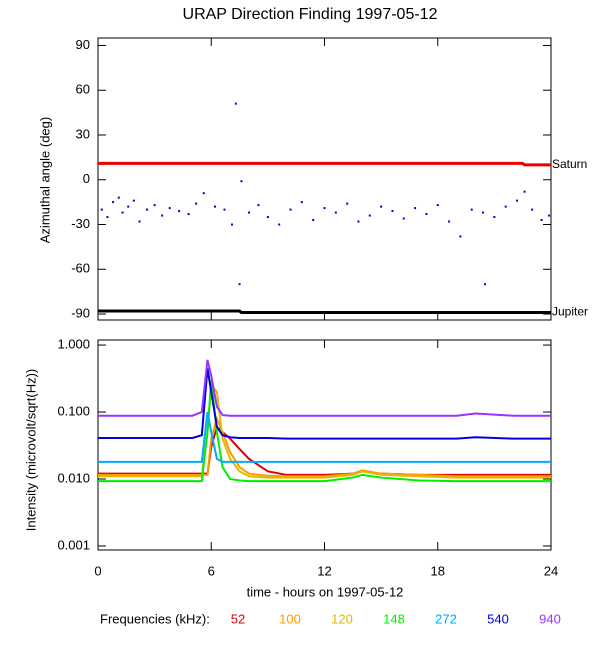 The image size is (600, 650). Describe the element at coordinates (550, 618) in the screenshot. I see `legend-entry: 940` at that location.